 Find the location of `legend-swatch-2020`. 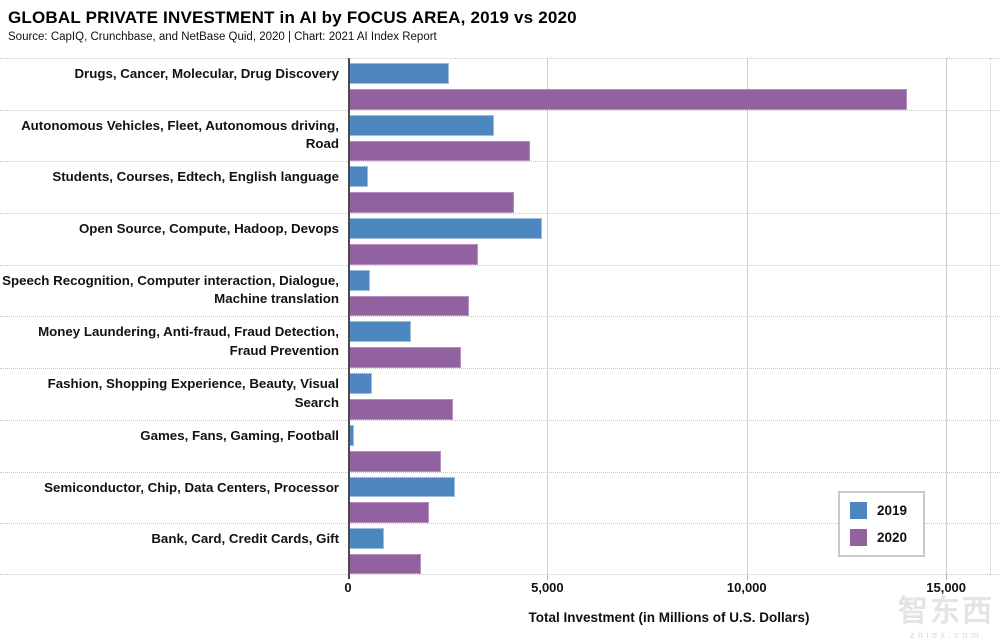

legend-swatch-2020 is located at coordinates (858, 537).